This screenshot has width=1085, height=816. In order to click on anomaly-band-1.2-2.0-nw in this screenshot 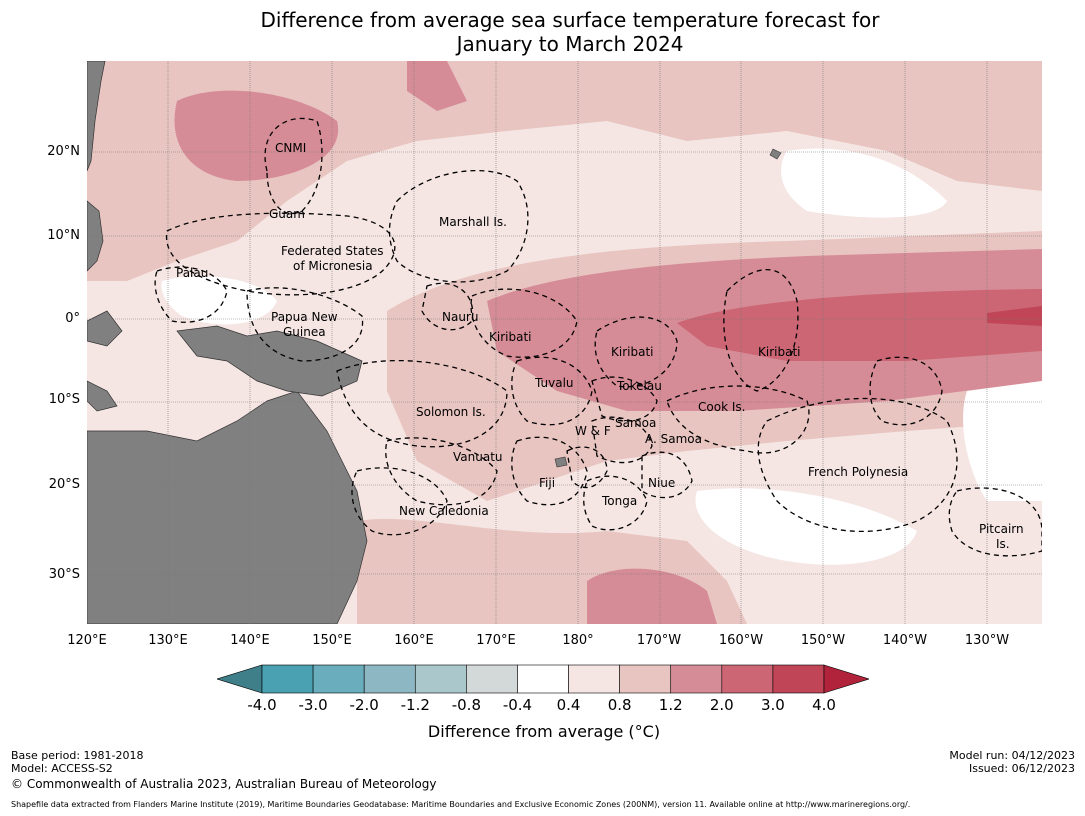, I will do `click(256, 135)`.